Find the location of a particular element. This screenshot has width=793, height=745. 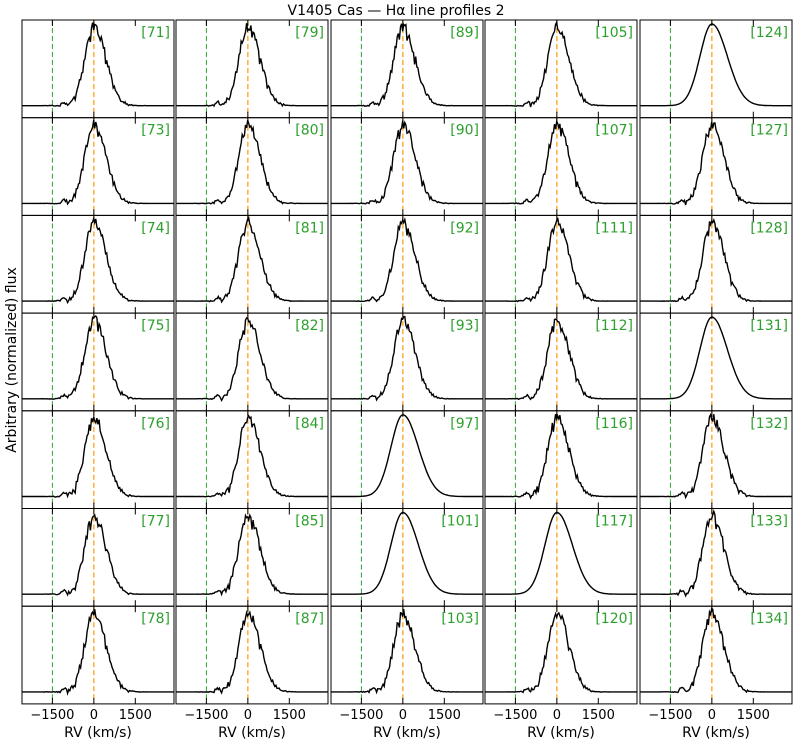

spectrum-index-label: [76] is located at coordinates (155, 424).